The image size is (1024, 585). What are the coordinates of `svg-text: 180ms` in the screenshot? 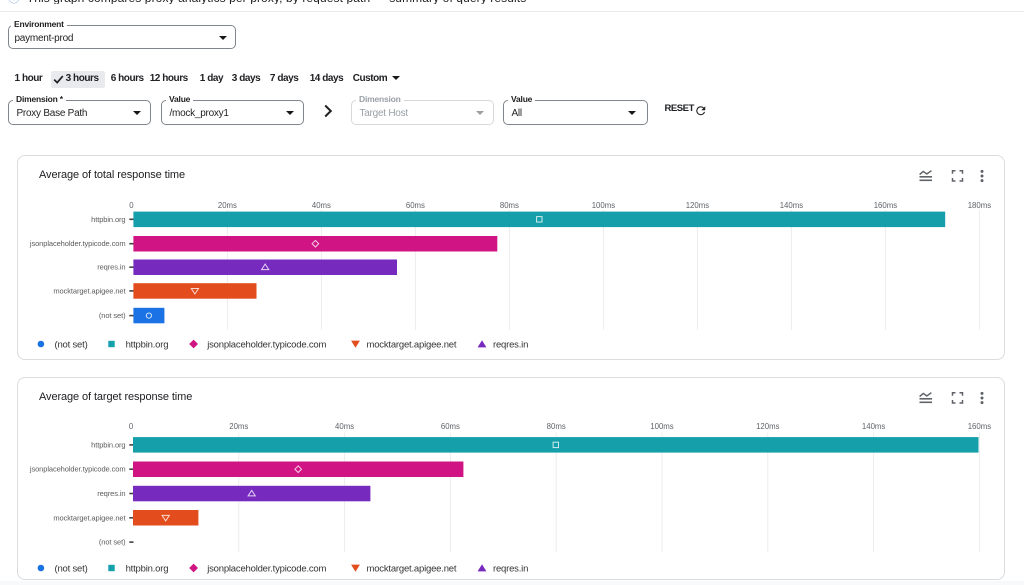 It's located at (980, 205).